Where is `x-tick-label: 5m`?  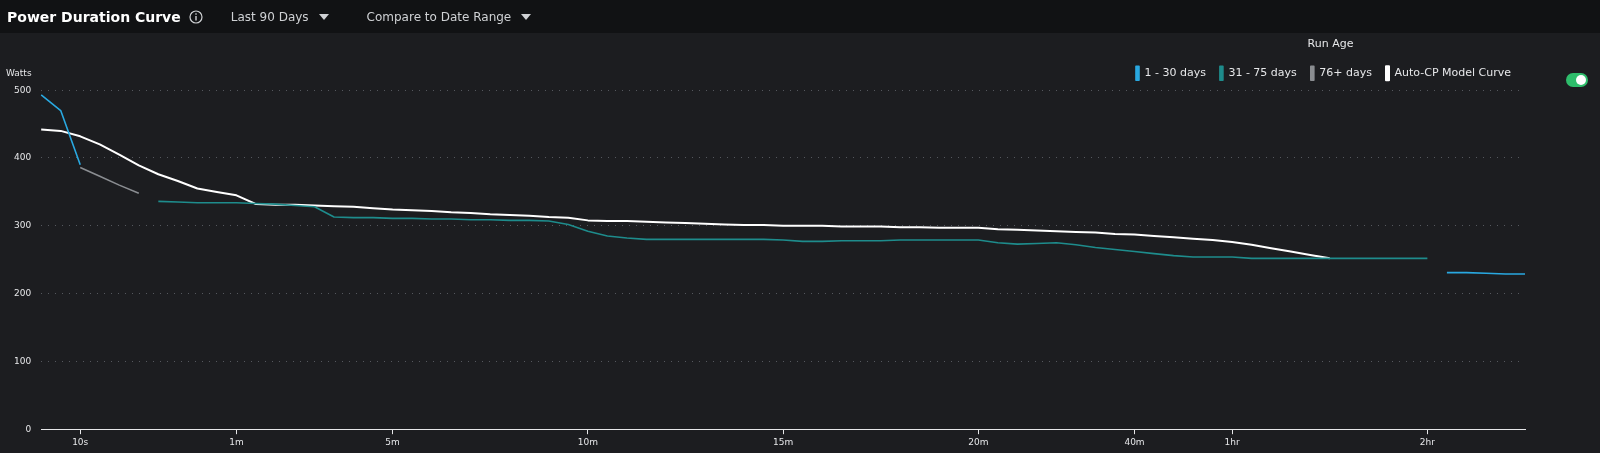 x-tick-label: 5m is located at coordinates (392, 441).